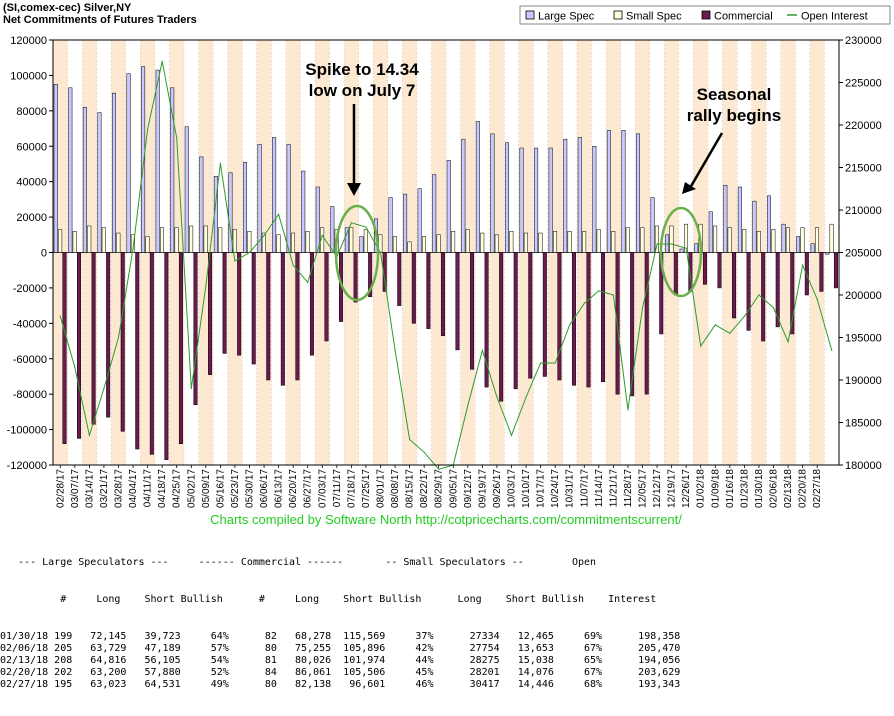  Describe the element at coordinates (863, 339) in the screenshot. I see `right-tick-label: 195000` at that location.